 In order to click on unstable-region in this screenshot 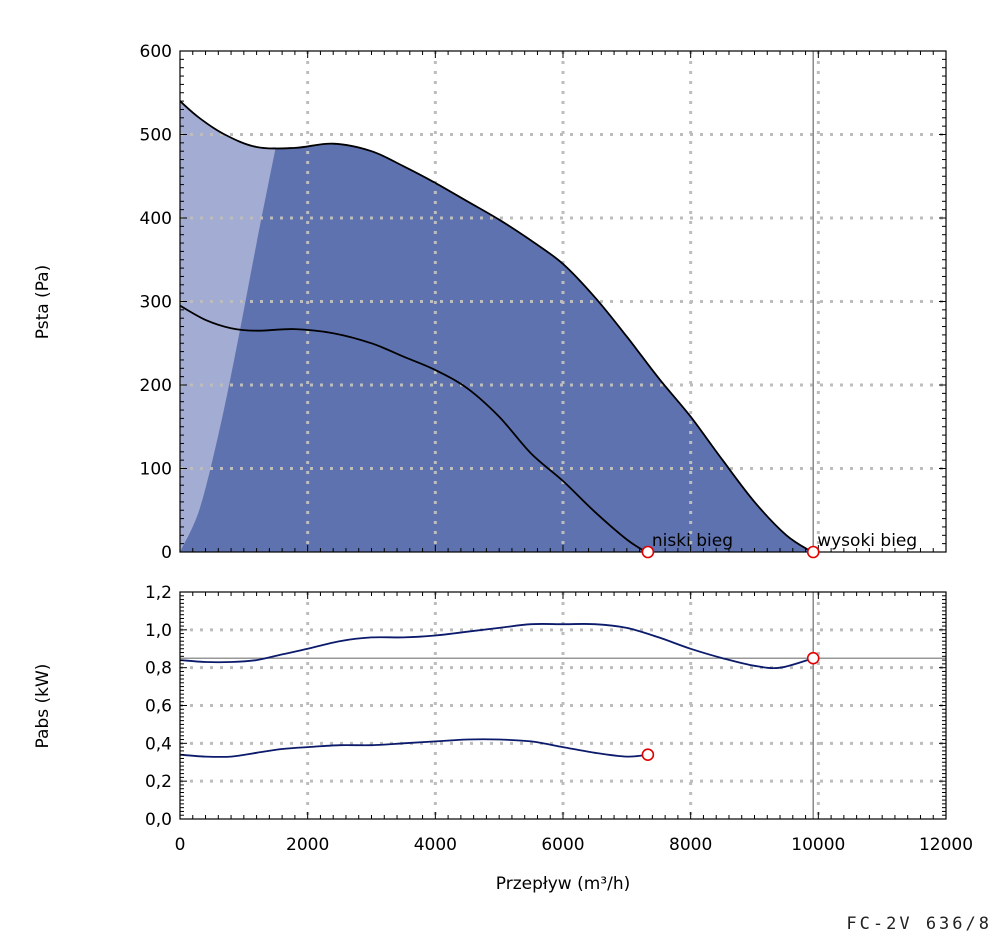, I will do `click(228, 326)`.